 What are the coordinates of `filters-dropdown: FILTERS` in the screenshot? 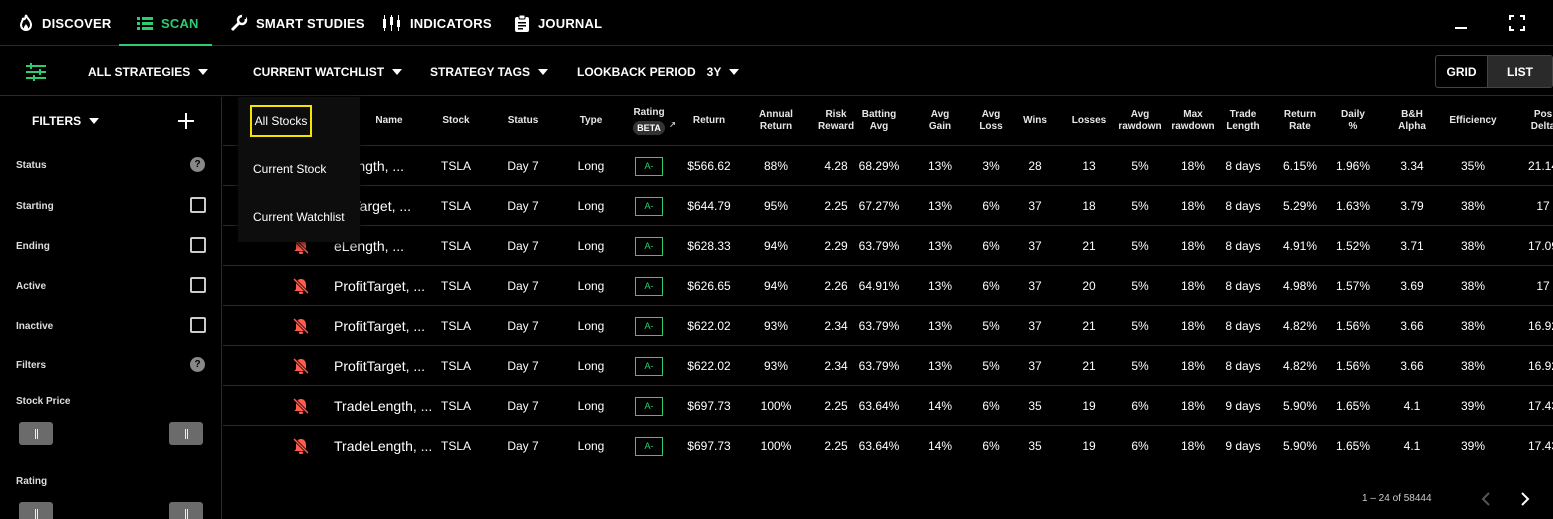 It's located at (66, 121).